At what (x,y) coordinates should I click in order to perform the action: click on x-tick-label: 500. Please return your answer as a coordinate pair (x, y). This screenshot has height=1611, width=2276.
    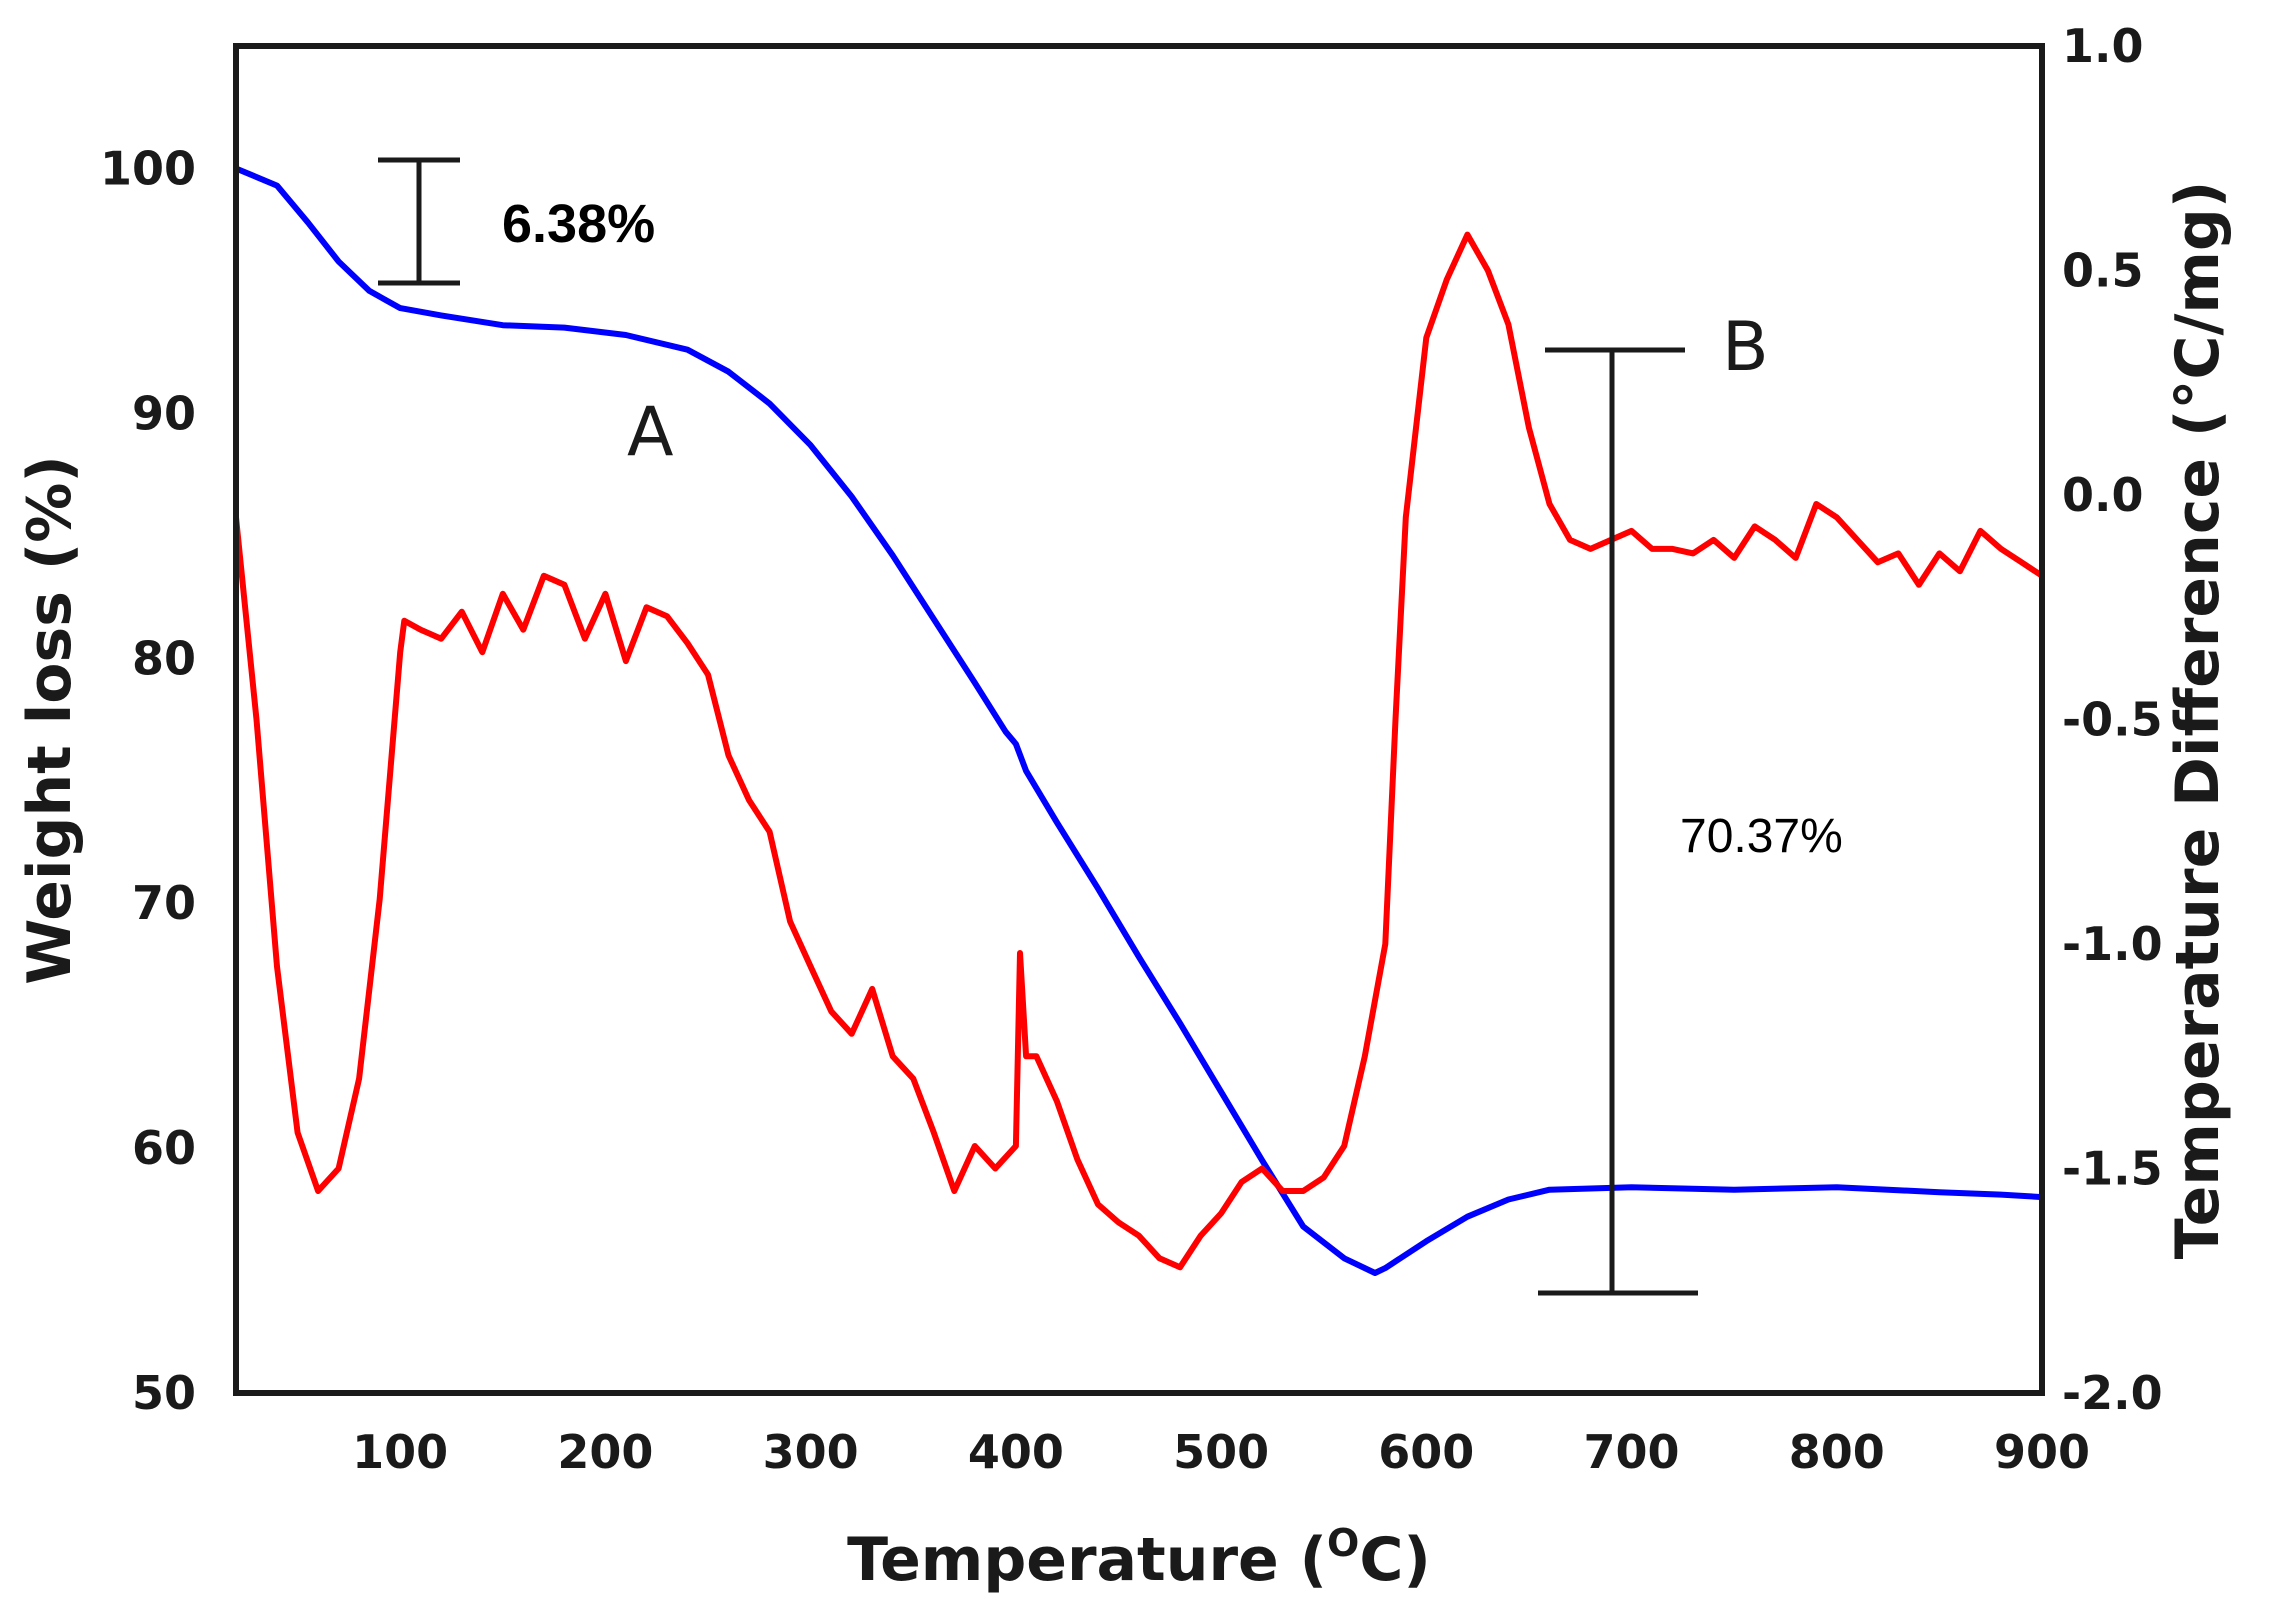
    Looking at the image, I should click on (1221, 1452).